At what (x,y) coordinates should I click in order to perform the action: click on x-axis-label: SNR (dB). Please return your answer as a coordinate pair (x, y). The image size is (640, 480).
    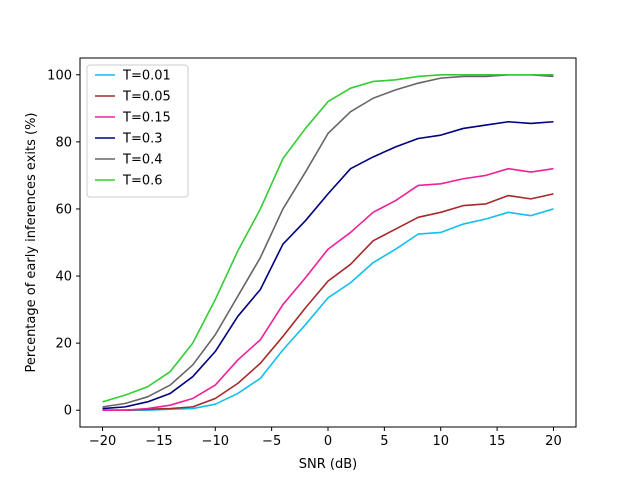
    Looking at the image, I should click on (328, 464).